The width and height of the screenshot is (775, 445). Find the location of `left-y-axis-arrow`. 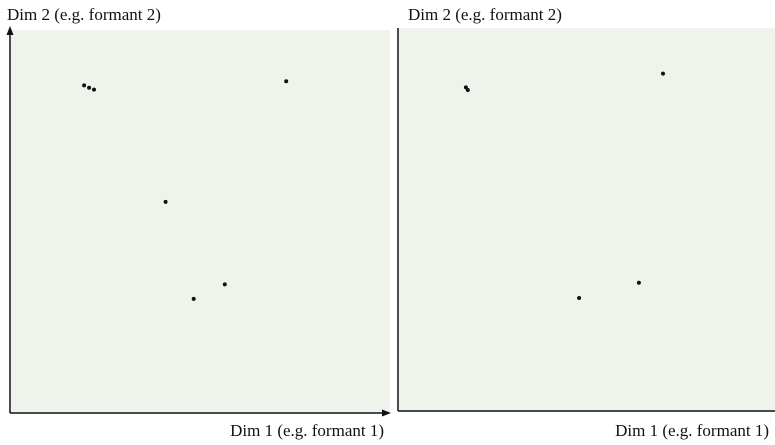

left-y-axis-arrow is located at coordinates (10, 30).